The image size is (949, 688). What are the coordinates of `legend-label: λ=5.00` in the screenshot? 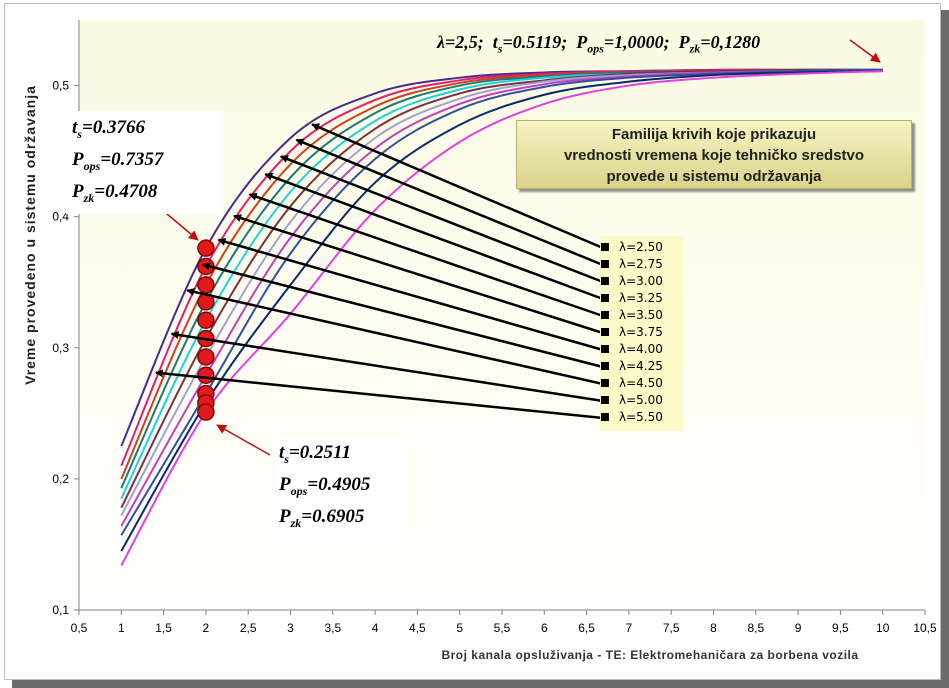 It's located at (641, 400).